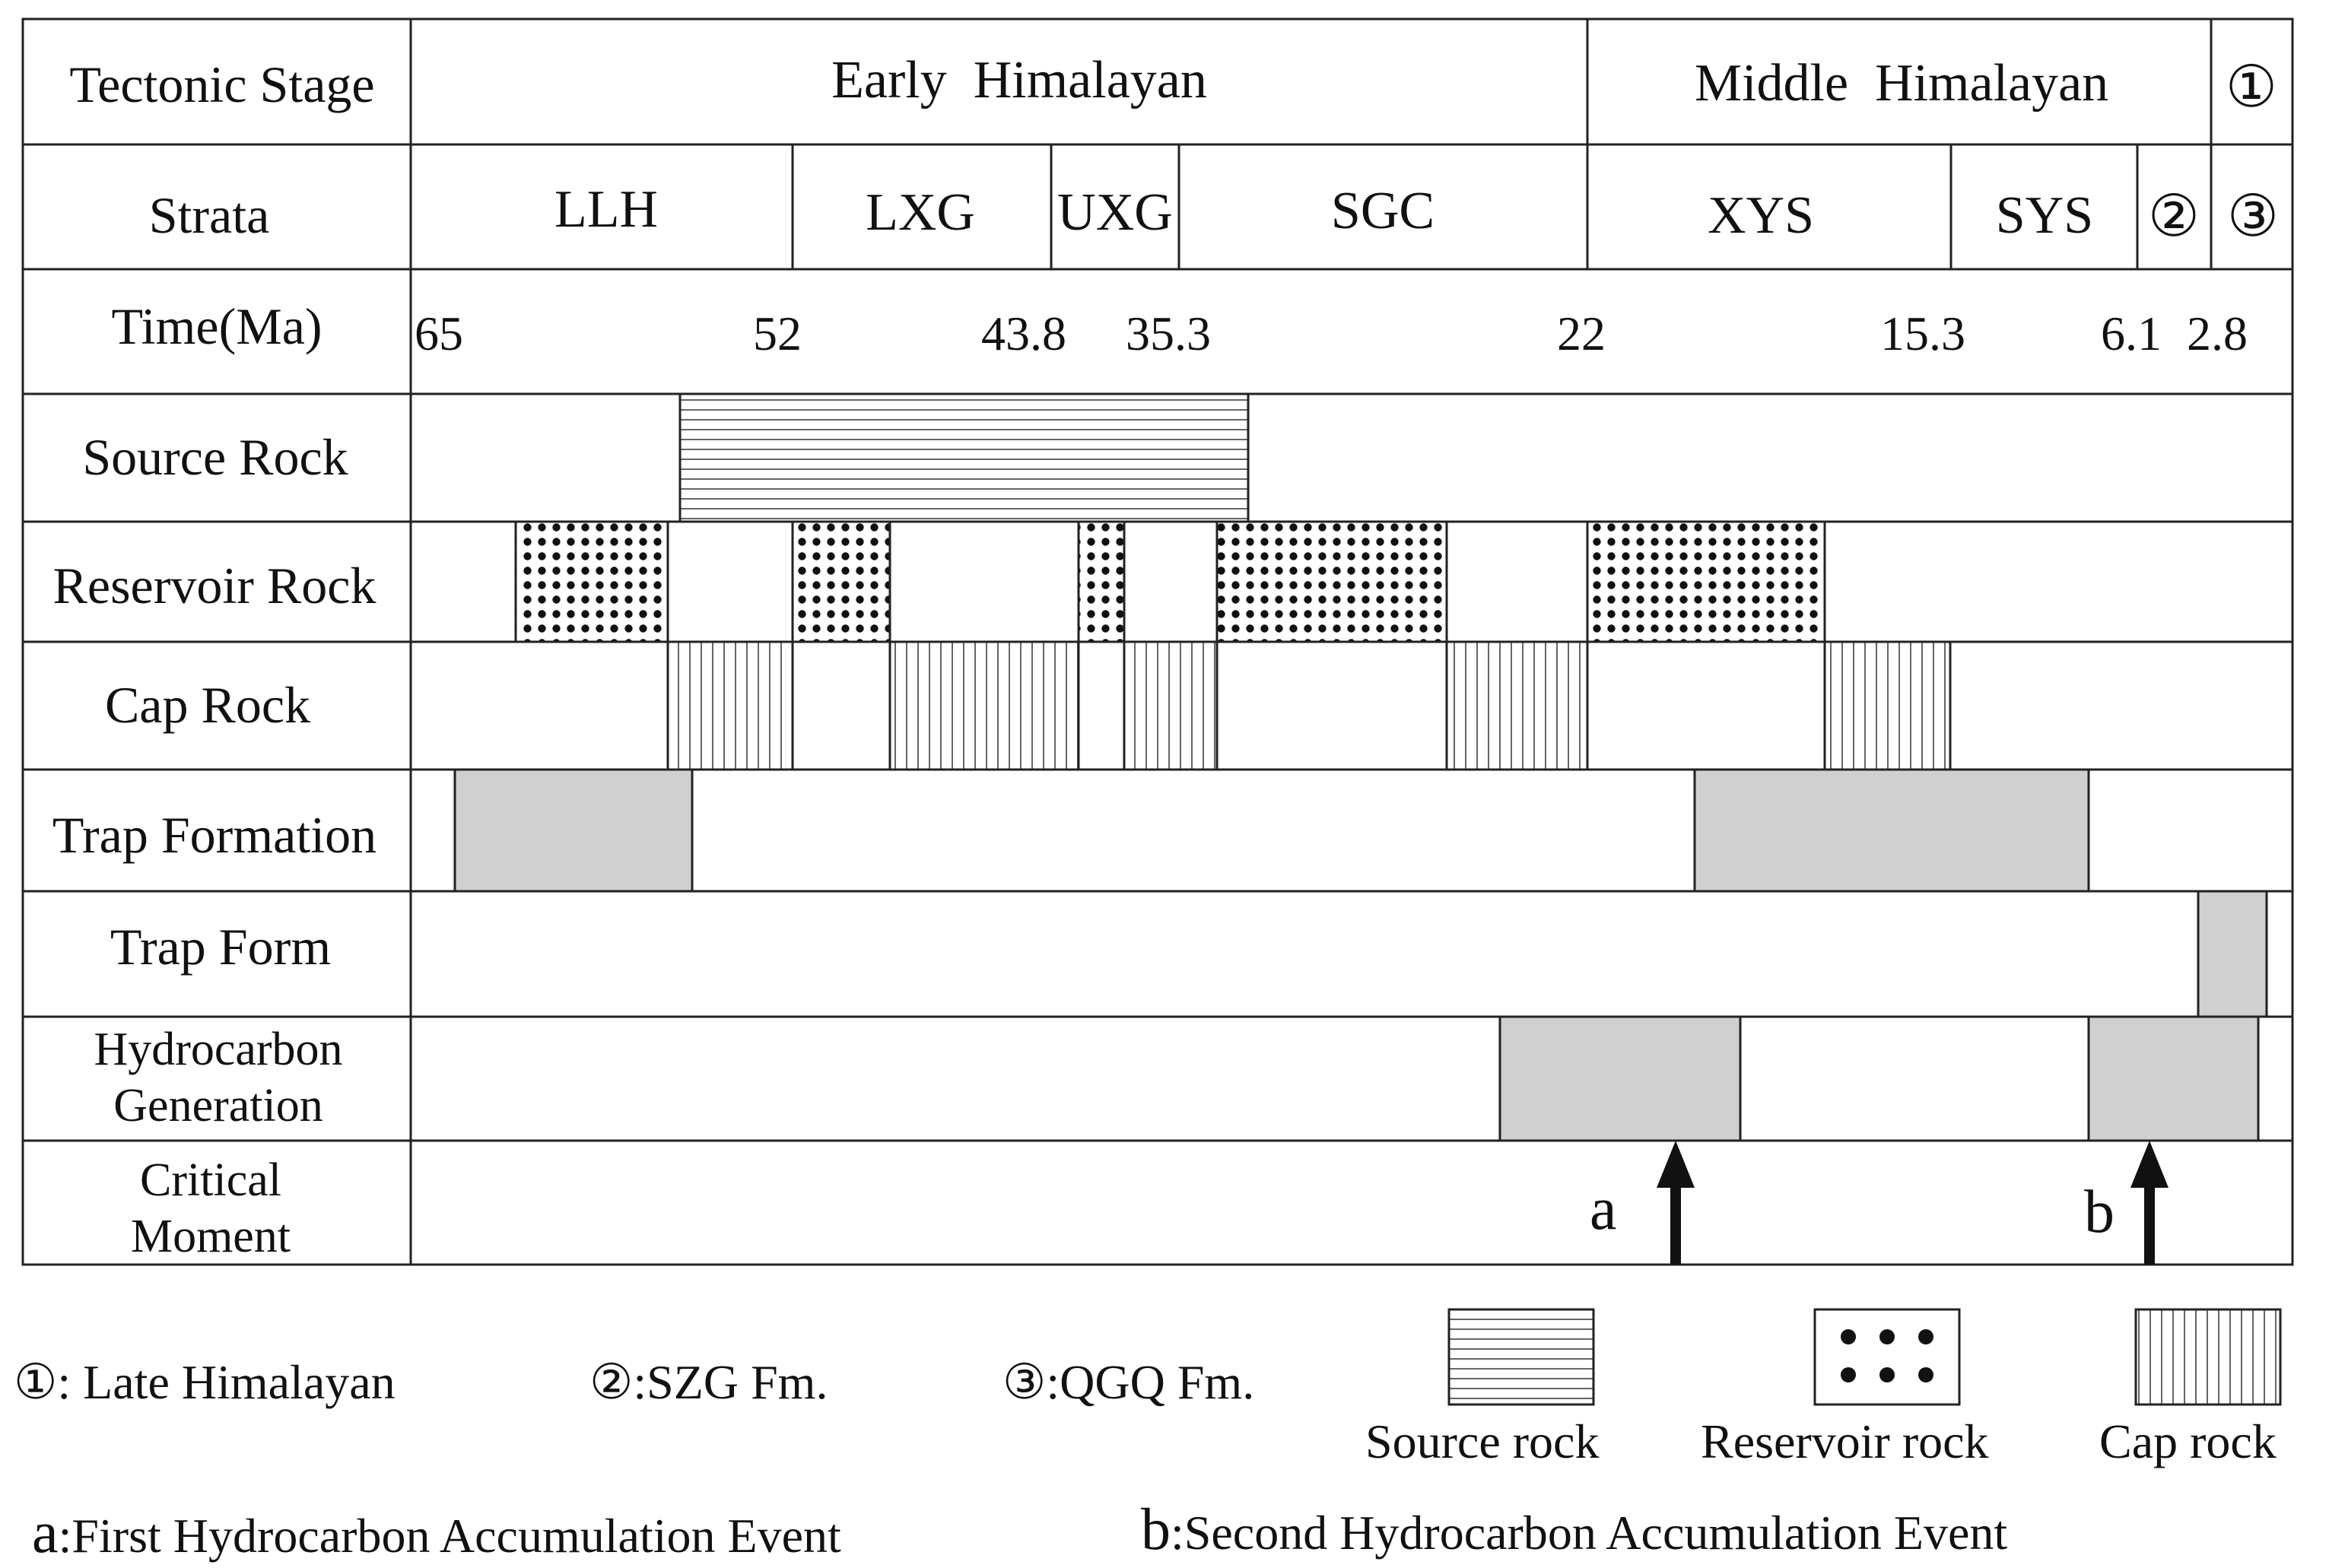  I want to click on row-label-generation: Generation, so click(218, 1106).